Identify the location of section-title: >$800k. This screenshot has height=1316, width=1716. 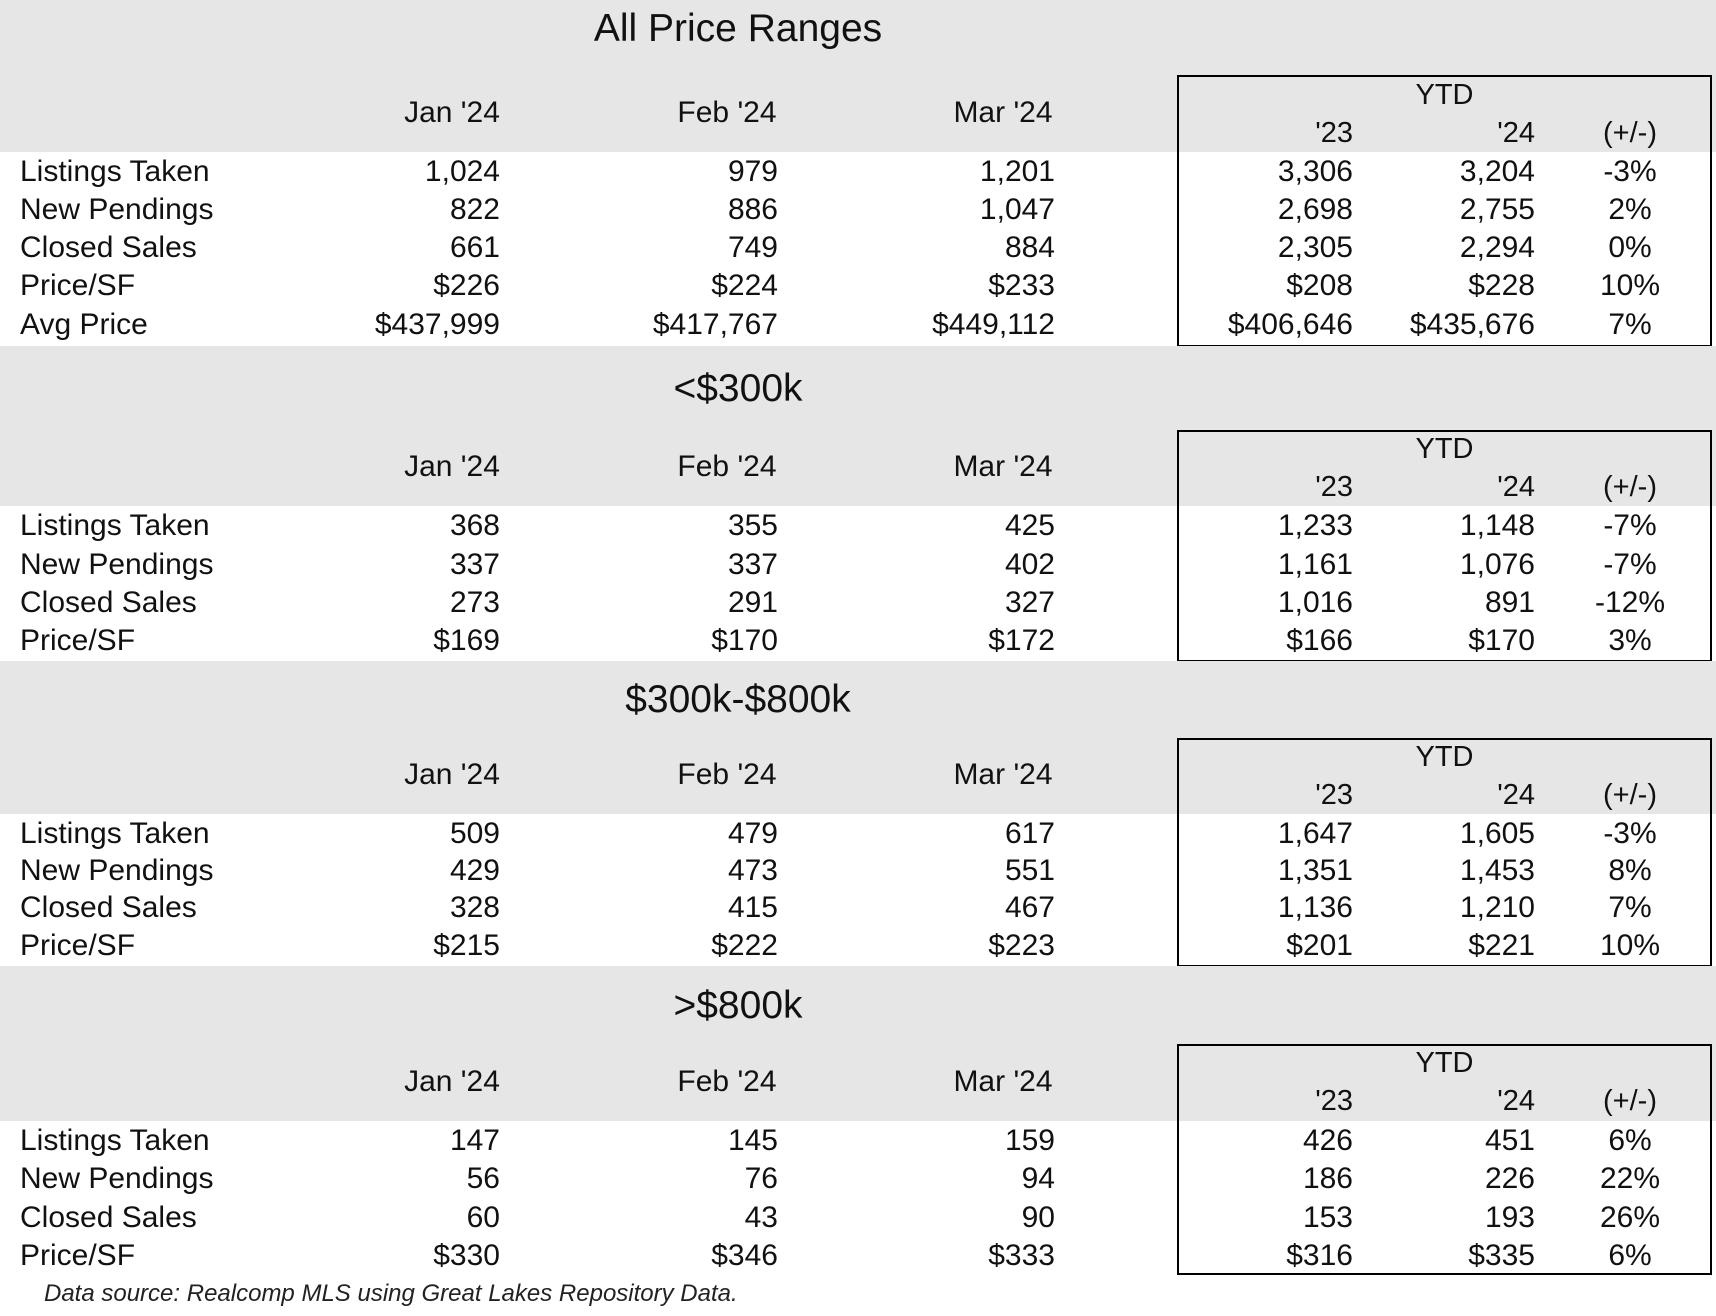
(738, 1005).